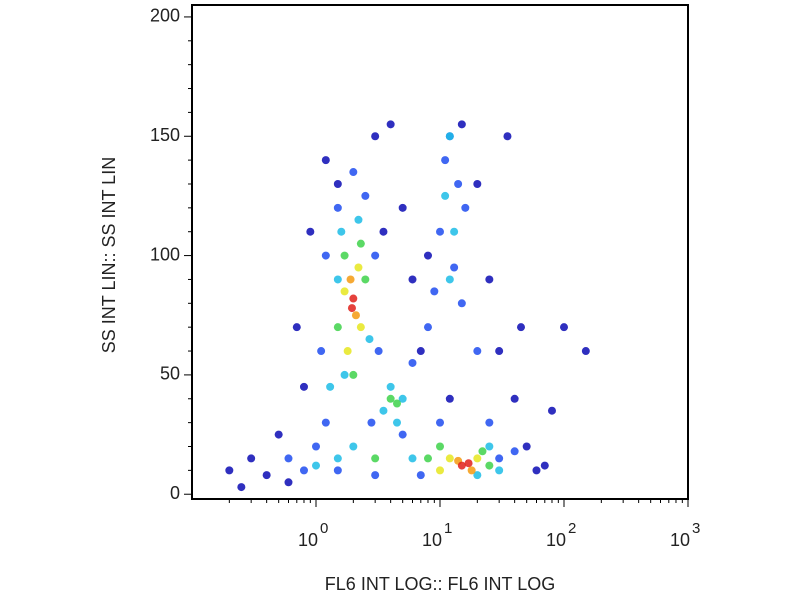 The width and height of the screenshot is (800, 600). What do you see at coordinates (448, 528) in the screenshot?
I see `x-tick-exponent: 1` at bounding box center [448, 528].